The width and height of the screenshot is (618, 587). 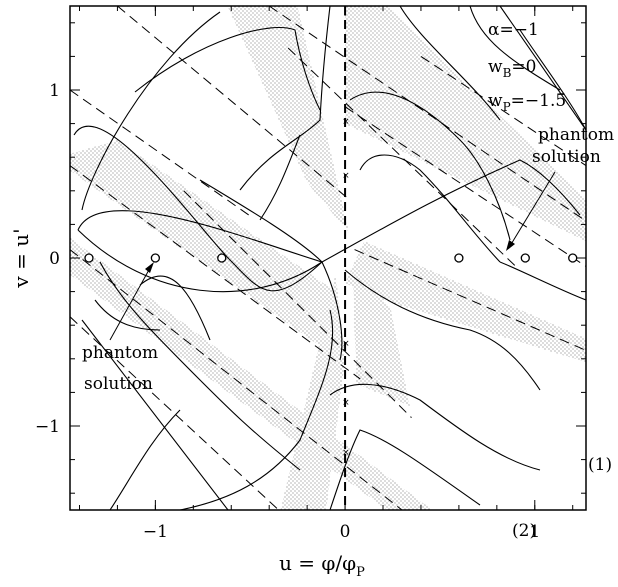 What do you see at coordinates (513, 30) in the screenshot?
I see `param-alpha: α=−1` at bounding box center [513, 30].